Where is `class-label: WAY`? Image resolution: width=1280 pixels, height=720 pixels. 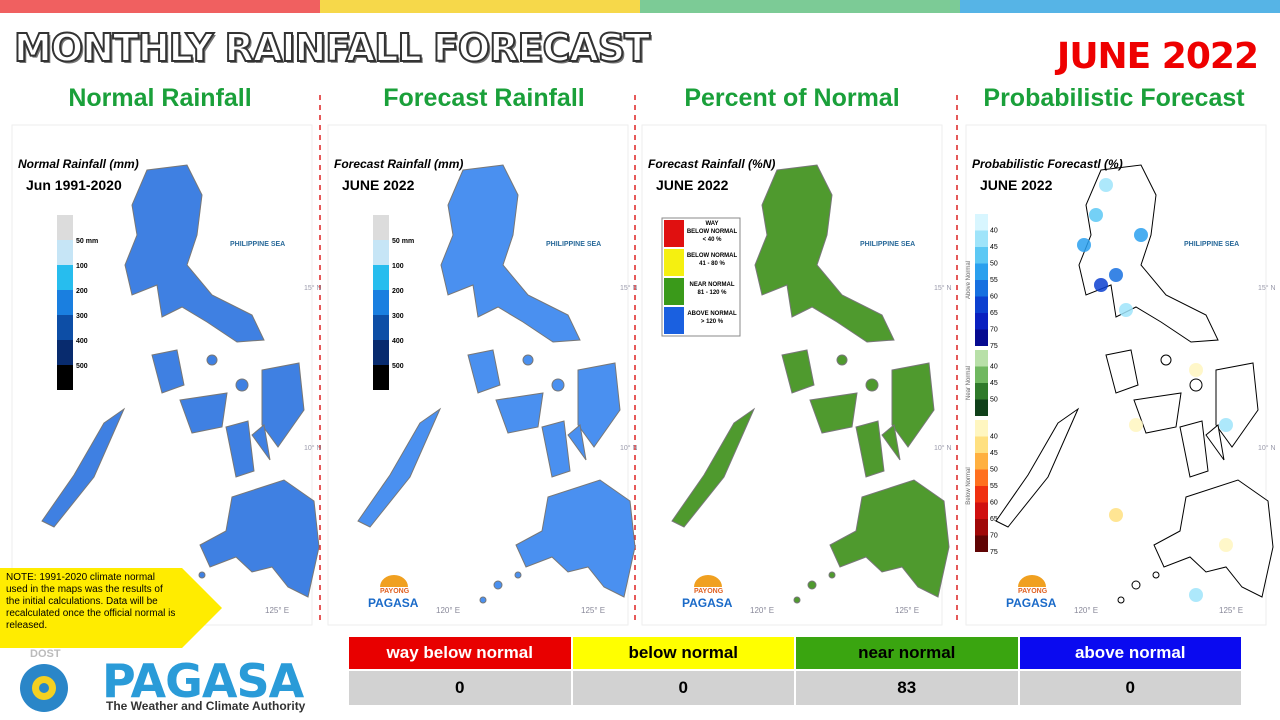 class-label: WAY is located at coordinates (711, 224).